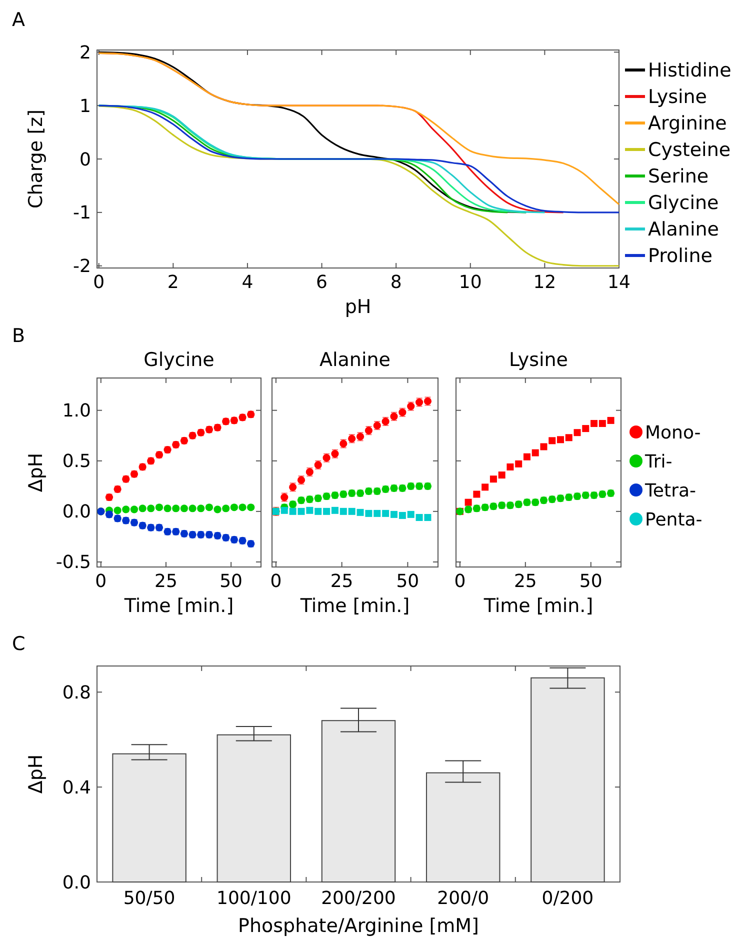 This screenshot has width=741, height=937. Describe the element at coordinates (248, 282) in the screenshot. I see `x-tick-label: 4` at that location.